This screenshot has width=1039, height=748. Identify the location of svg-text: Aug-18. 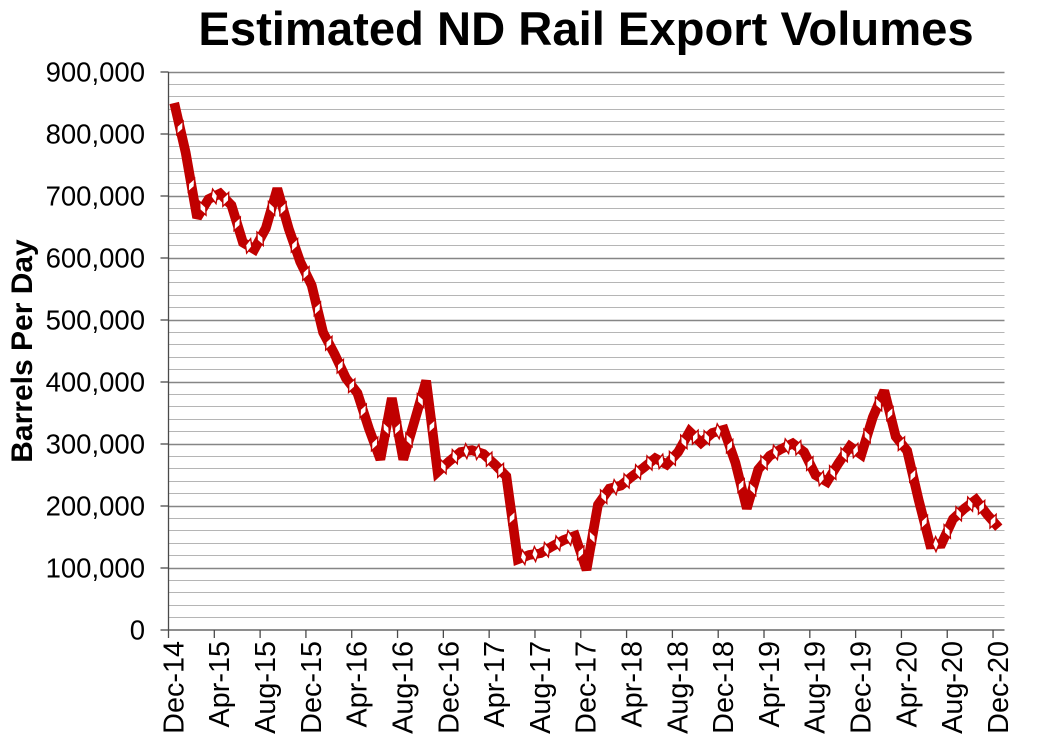
(678, 687).